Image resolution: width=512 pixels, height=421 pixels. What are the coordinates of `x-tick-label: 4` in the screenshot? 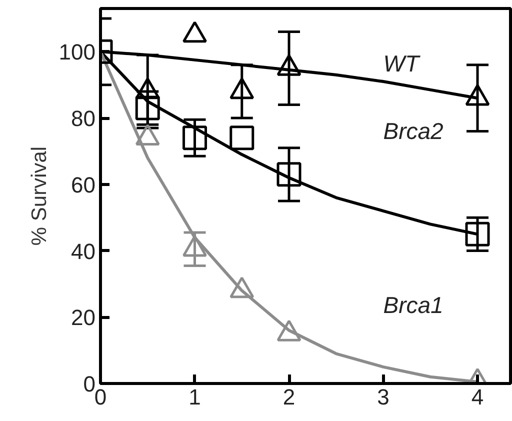 It's located at (477, 397).